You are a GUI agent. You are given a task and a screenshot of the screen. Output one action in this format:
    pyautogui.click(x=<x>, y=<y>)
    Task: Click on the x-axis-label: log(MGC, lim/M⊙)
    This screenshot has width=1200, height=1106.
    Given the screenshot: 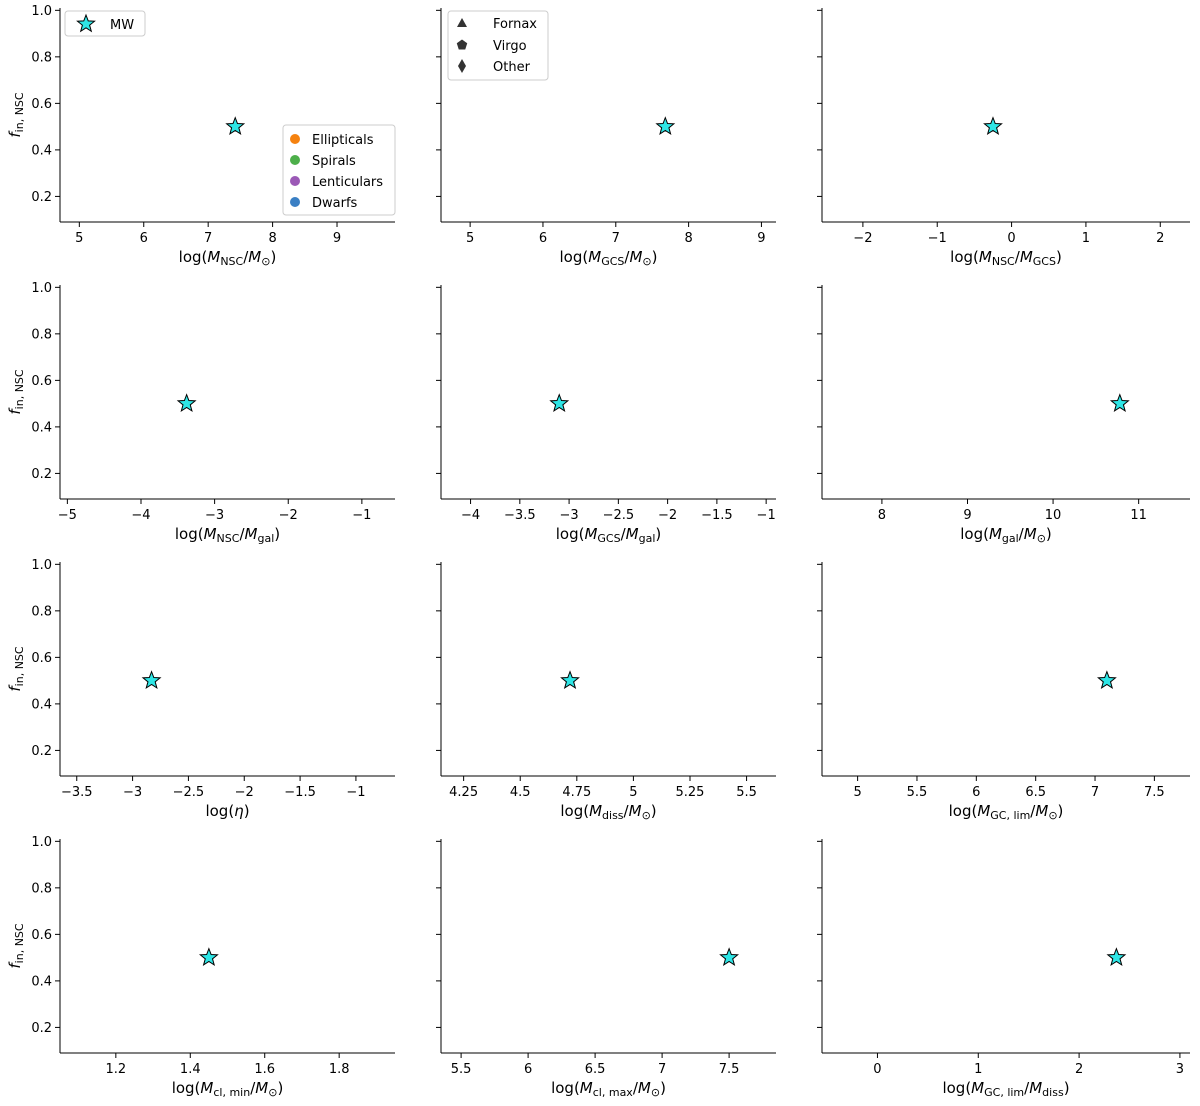 What is the action you would take?
    pyautogui.click(x=1006, y=812)
    